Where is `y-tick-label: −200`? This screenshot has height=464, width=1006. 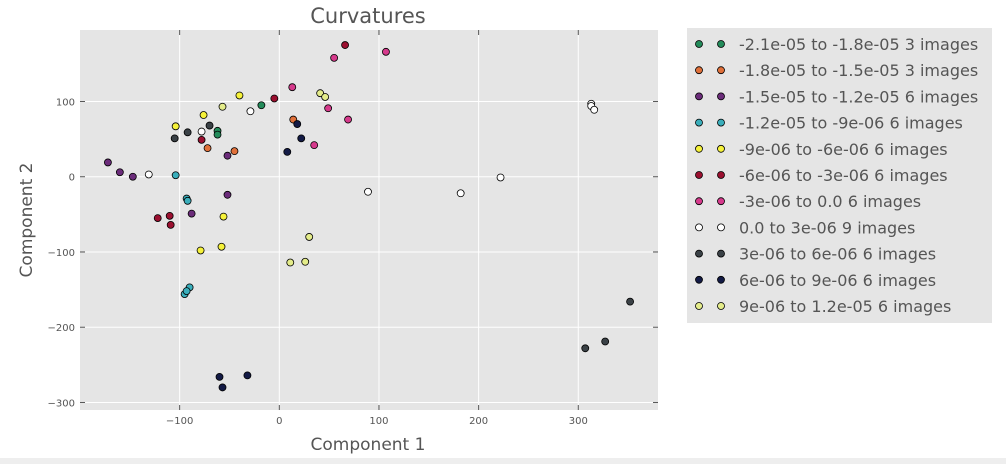 y-tick-label: −200 is located at coordinates (61, 328).